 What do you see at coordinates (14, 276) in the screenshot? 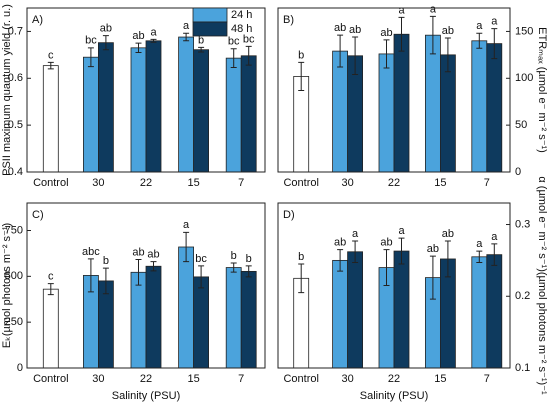
I see `y-tick-label: 500` at bounding box center [14, 276].